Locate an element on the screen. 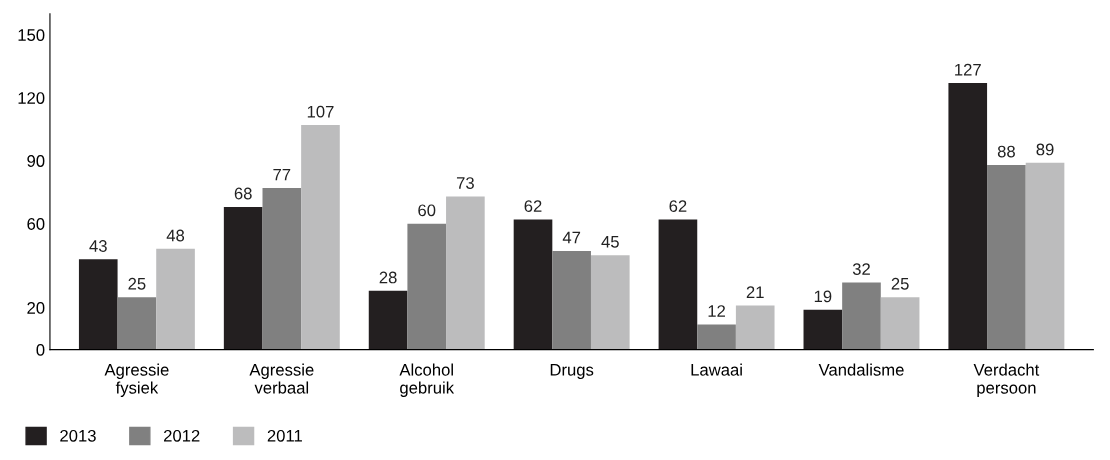 Image resolution: width=1110 pixels, height=460 pixels. legend-label: 2013 is located at coordinates (78, 435).